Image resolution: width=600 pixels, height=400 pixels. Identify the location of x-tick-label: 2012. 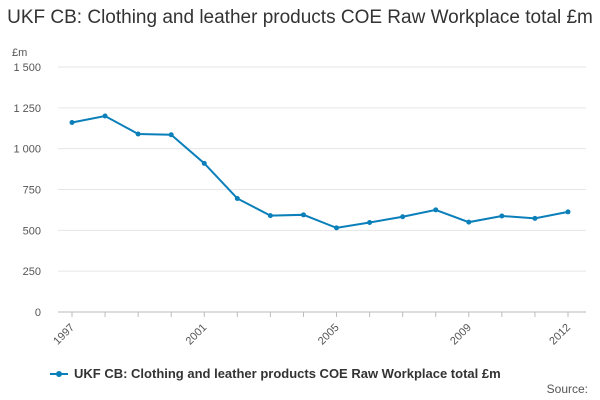
(560, 335).